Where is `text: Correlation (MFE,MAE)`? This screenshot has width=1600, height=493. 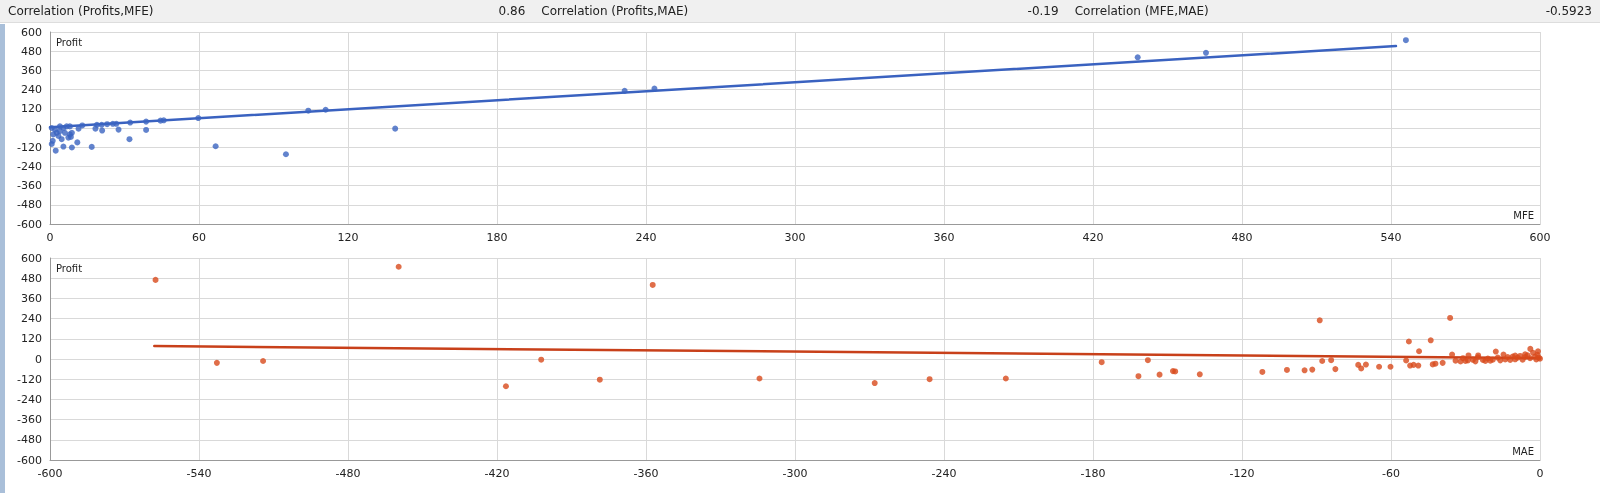
text: Correlation (MFE,MAE) is located at coordinates (1141, 11).